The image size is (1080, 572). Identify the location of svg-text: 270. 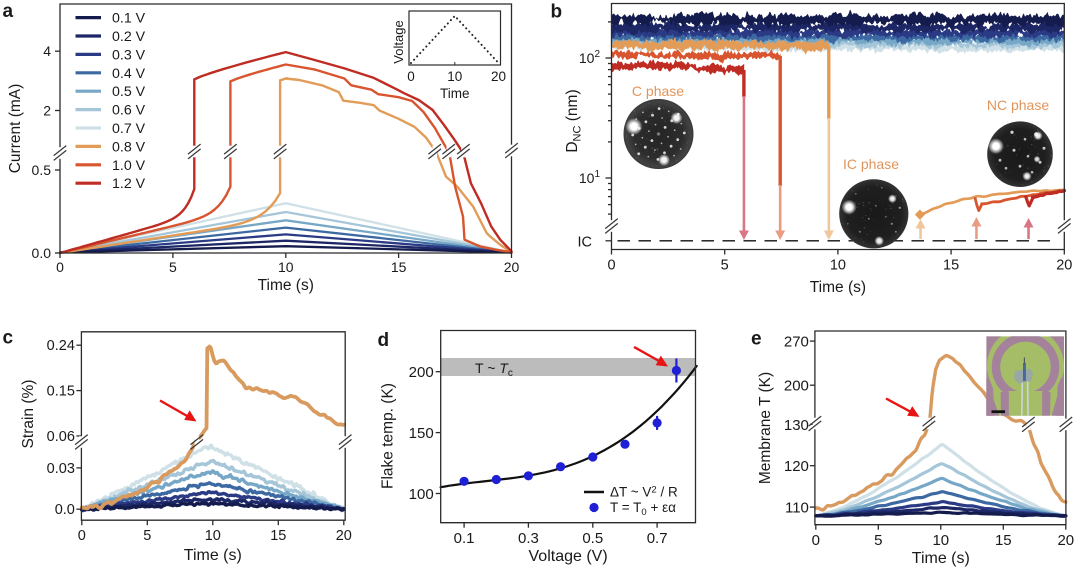
(796, 342).